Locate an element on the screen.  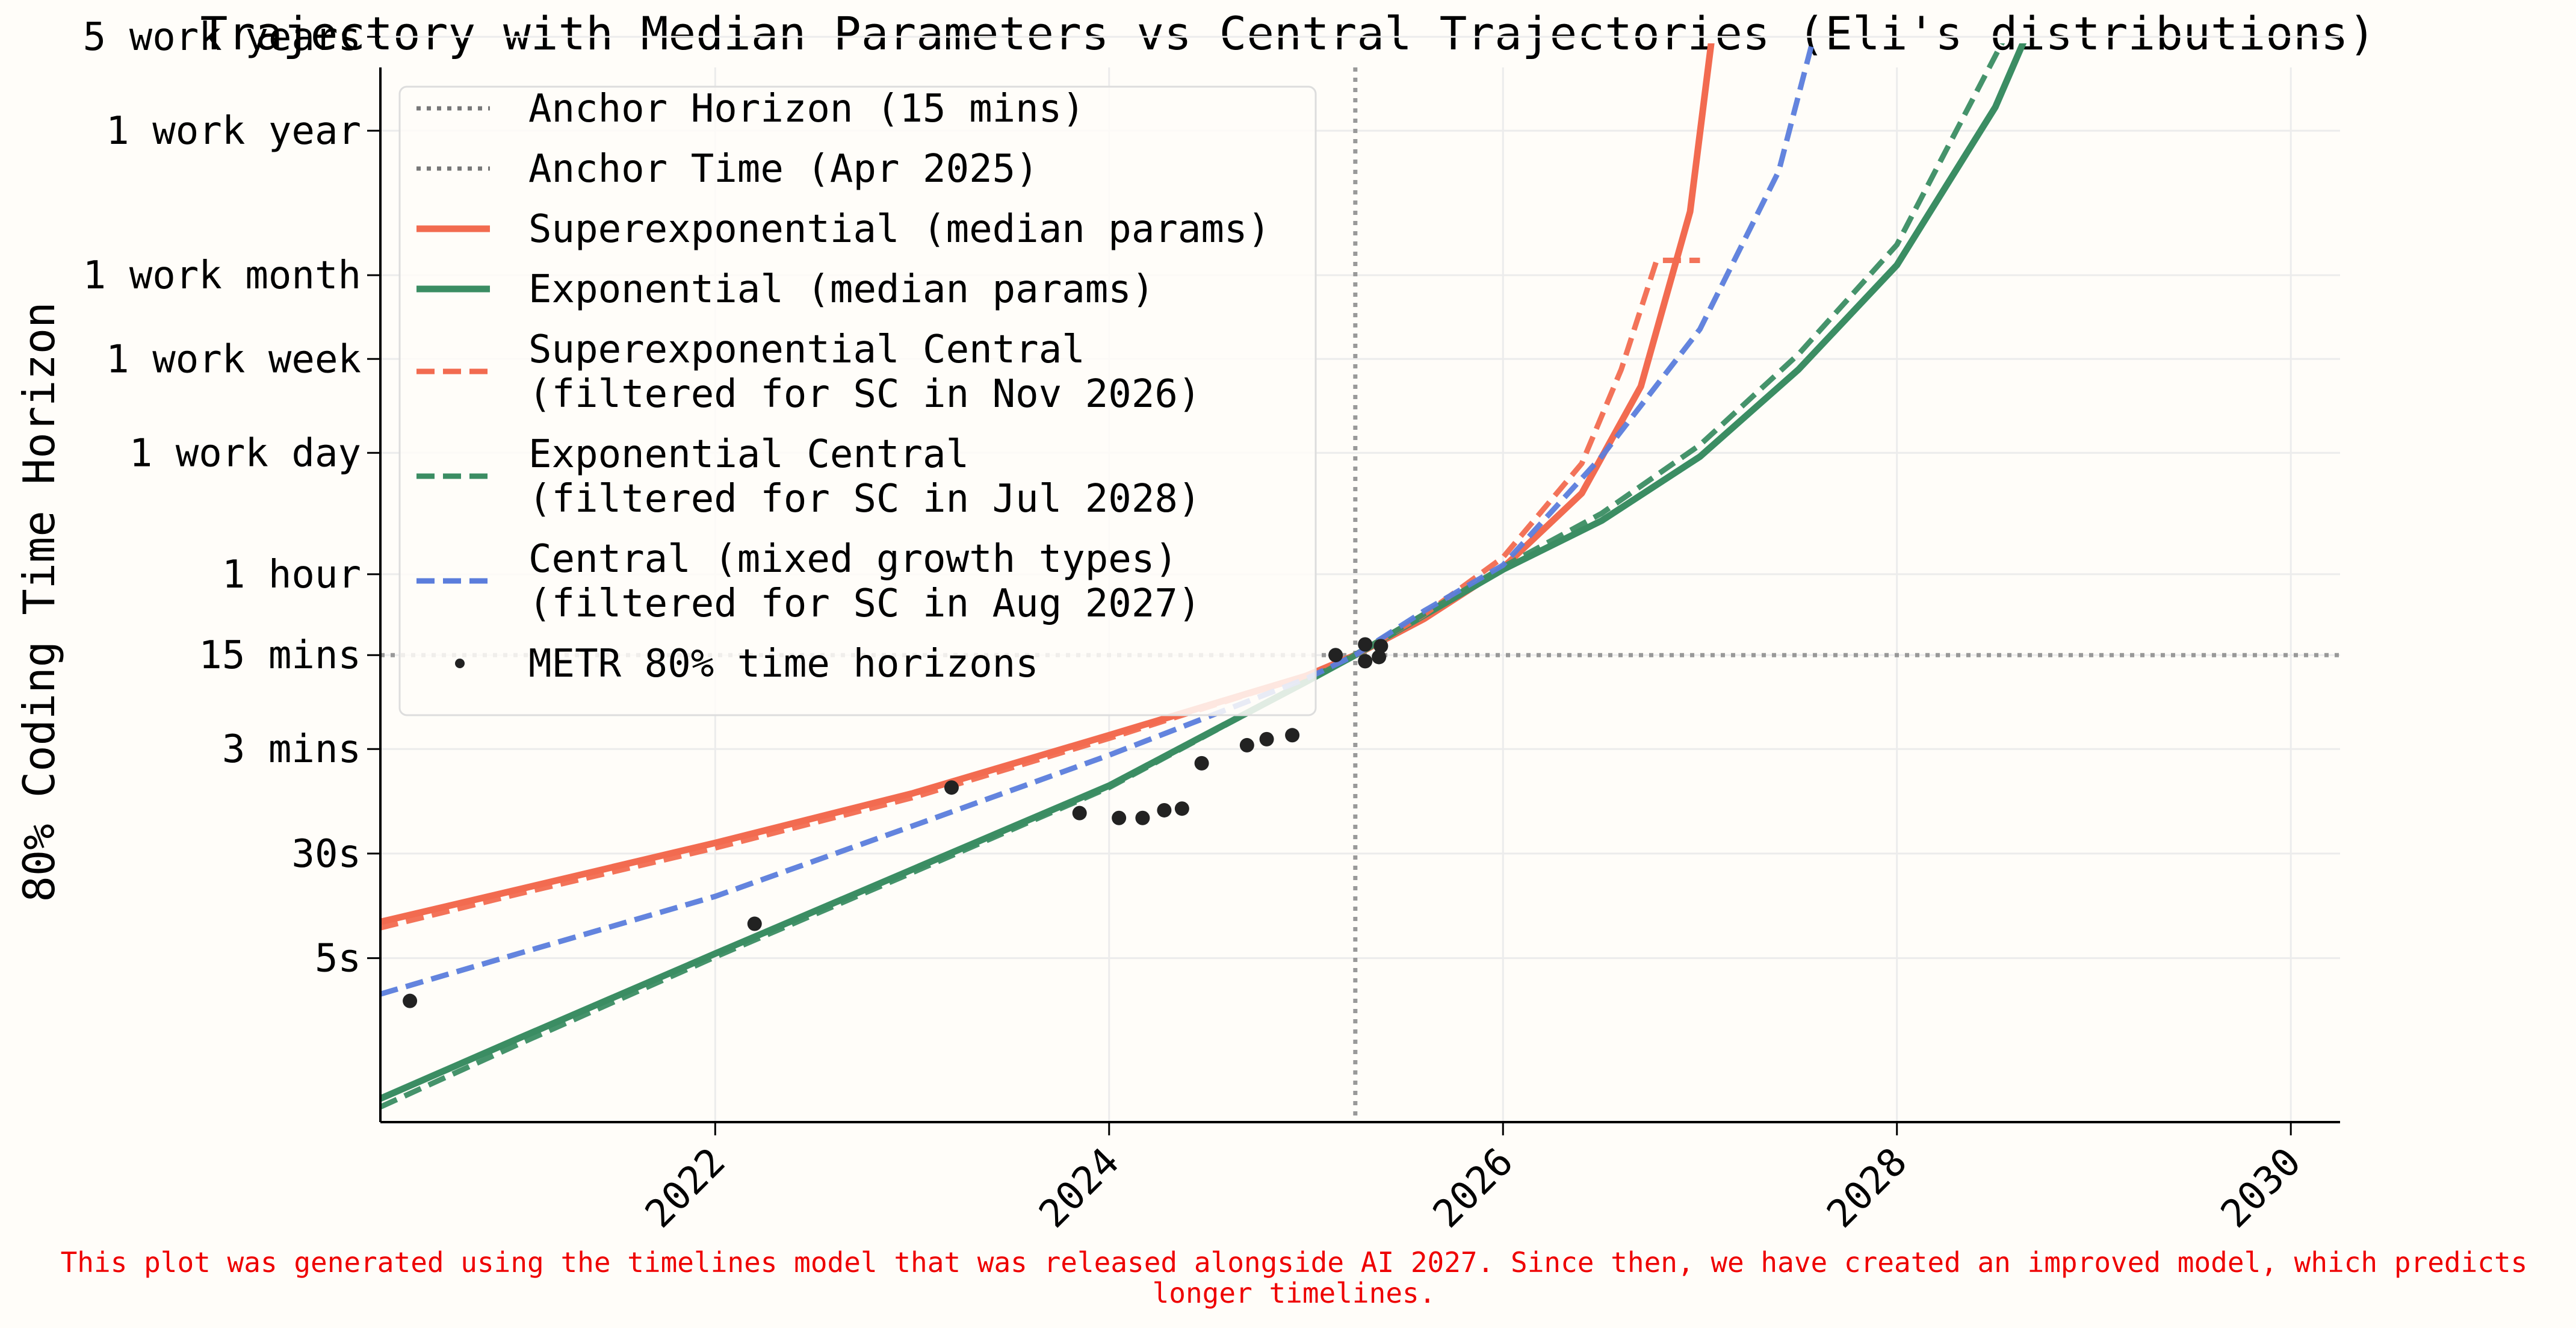
legend-entry: Anchor Horizon (15 mins) is located at coordinates (750, 109).